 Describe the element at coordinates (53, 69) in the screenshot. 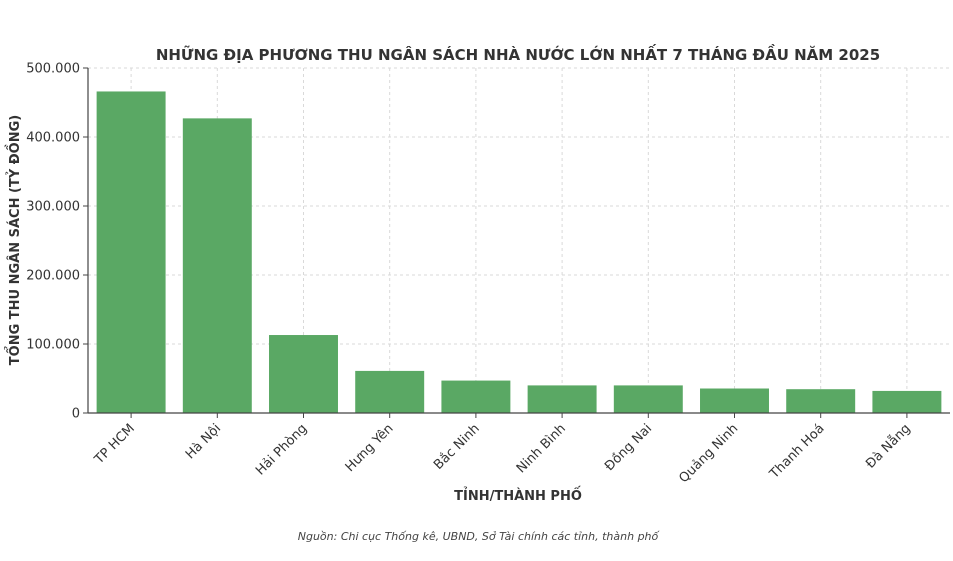

I see `y-tick-label: 500.000` at that location.